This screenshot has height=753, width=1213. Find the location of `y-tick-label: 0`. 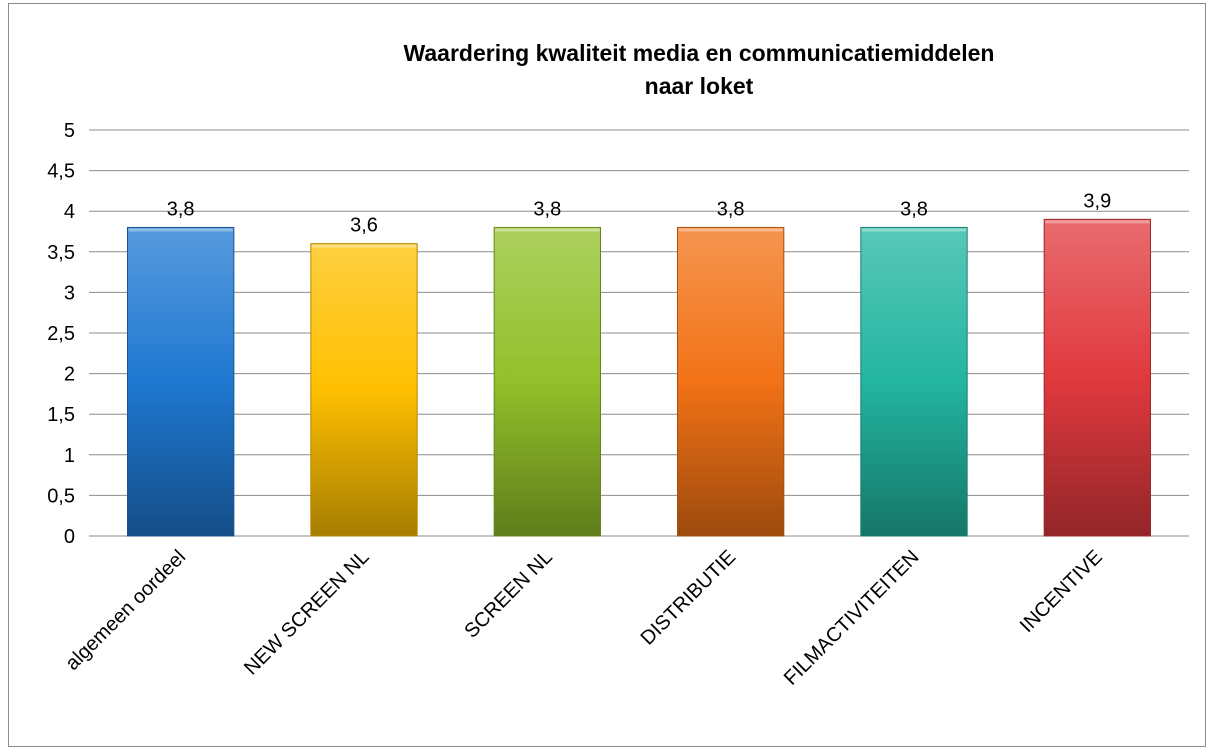

y-tick-label: 0 is located at coordinates (69, 537).